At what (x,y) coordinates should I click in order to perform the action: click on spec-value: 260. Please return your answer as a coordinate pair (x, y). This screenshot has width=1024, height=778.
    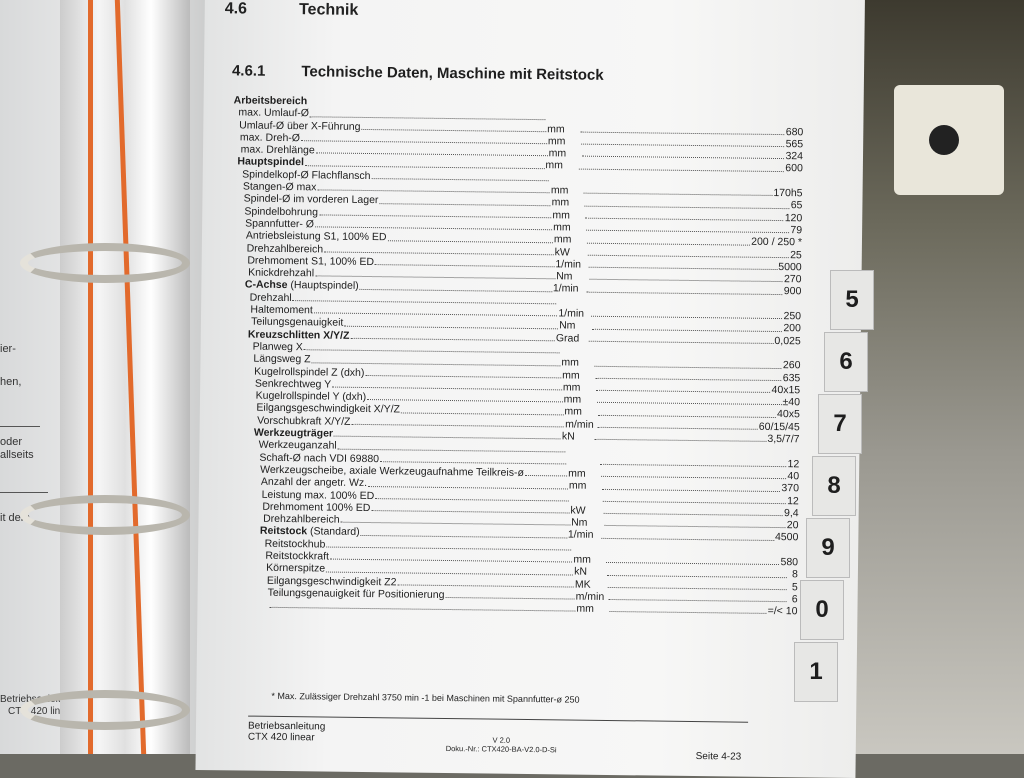
    Looking at the image, I should click on (792, 365).